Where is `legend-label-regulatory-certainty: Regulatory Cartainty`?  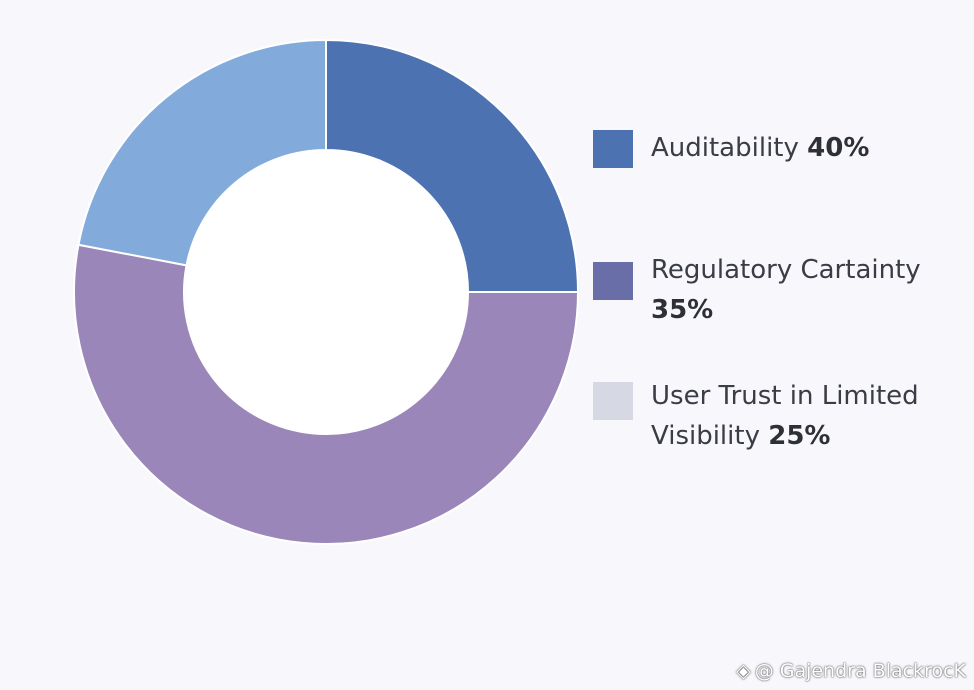 legend-label-regulatory-certainty: Regulatory Cartainty is located at coordinates (786, 270).